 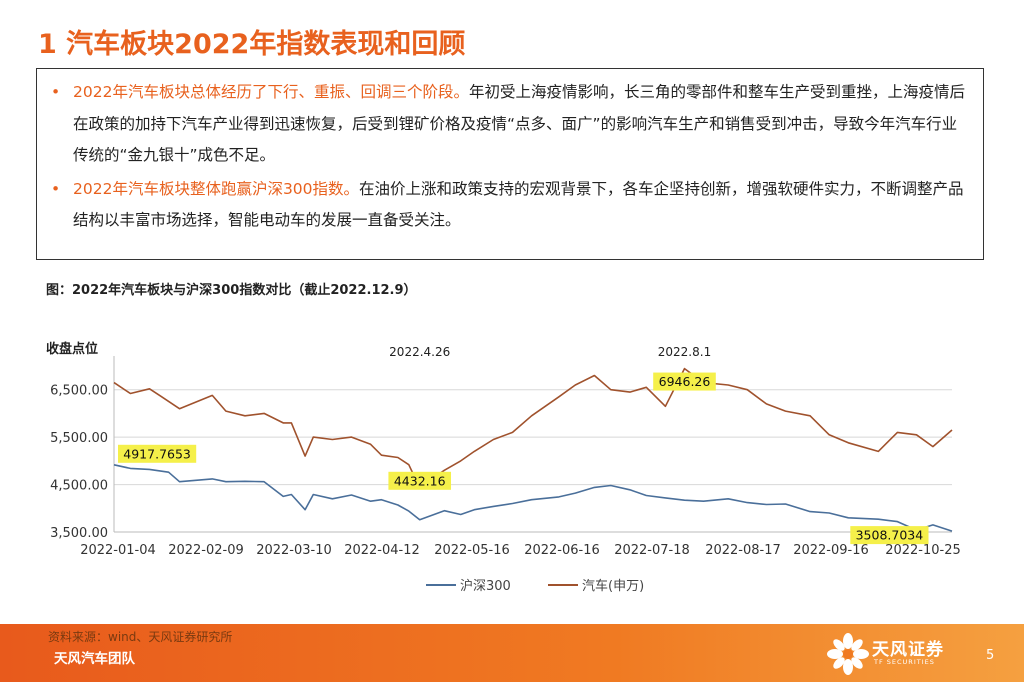 I want to click on callout-label: 4917.7653, so click(x=157, y=453).